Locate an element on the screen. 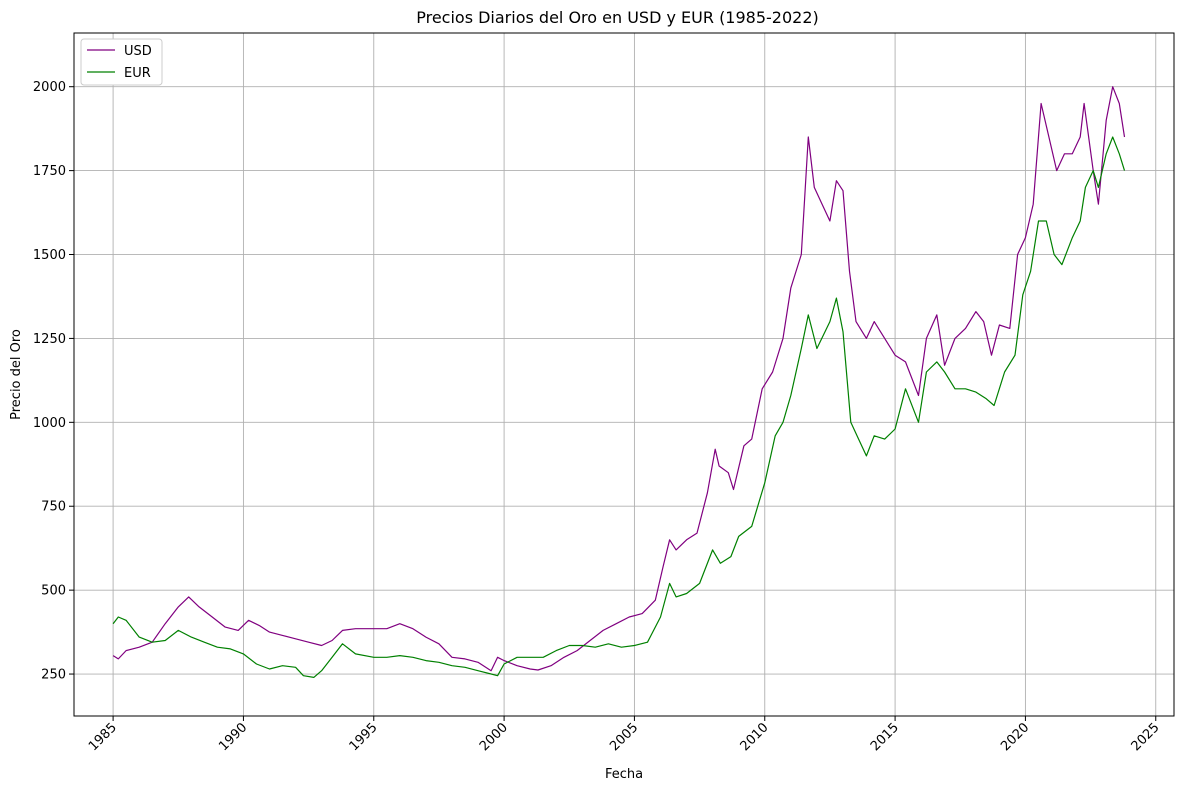 This screenshot has height=794, width=1187. y-tick-label: 1000 is located at coordinates (49, 423).